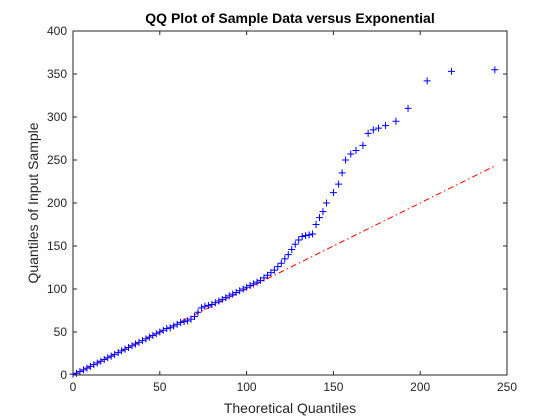 This screenshot has width=560, height=420. I want to click on x-tick-label: 0, so click(73, 387).